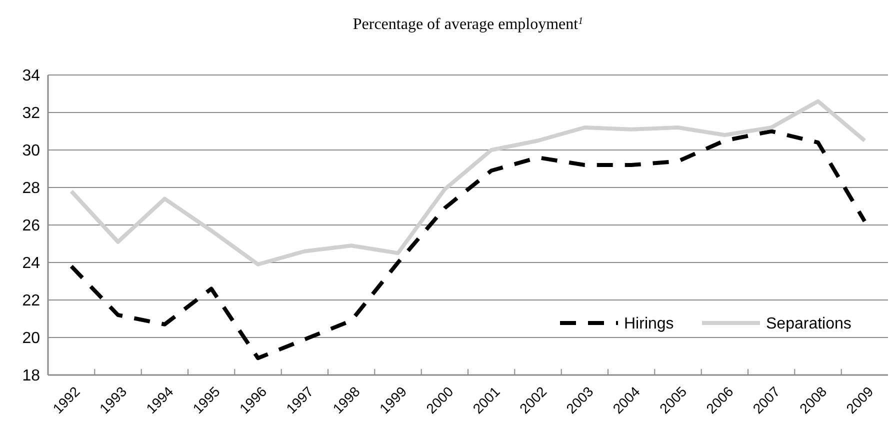 This screenshot has width=891, height=436. What do you see at coordinates (31, 113) in the screenshot?
I see `y-tick-label: 32` at bounding box center [31, 113].